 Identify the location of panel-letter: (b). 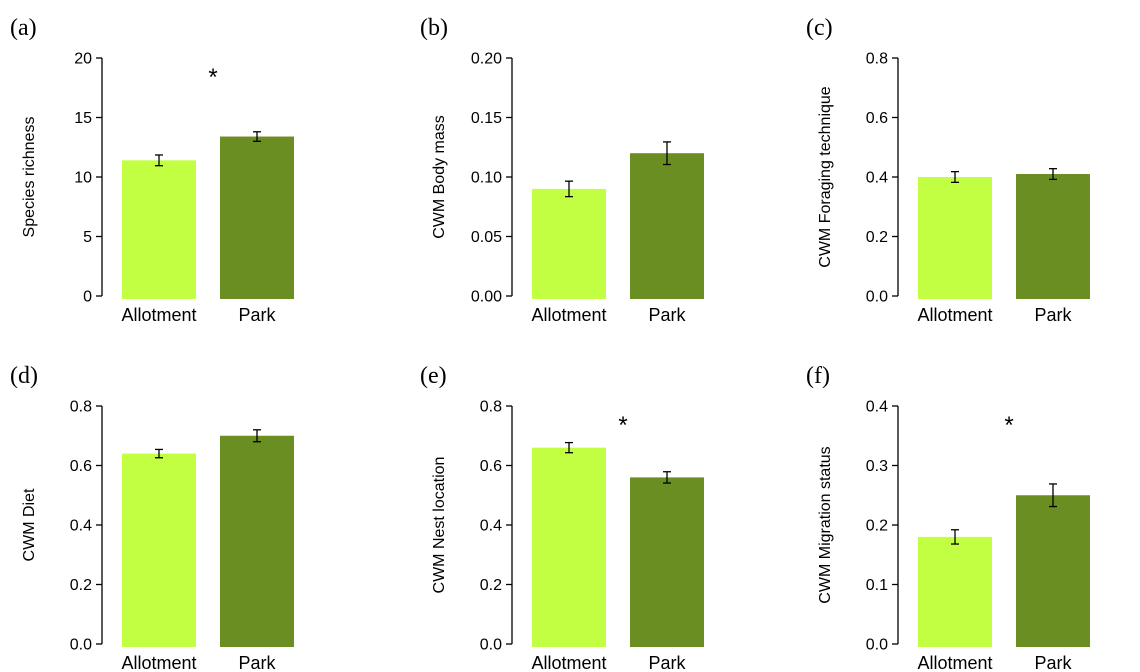
(434, 28).